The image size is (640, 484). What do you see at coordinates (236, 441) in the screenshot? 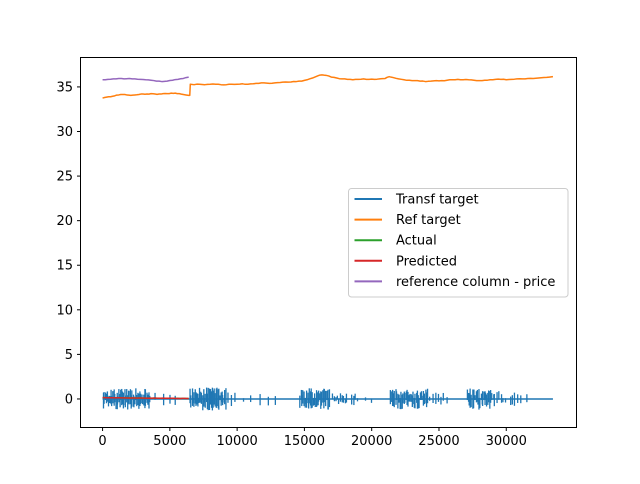
I see `x-tick-label: 10000` at bounding box center [236, 441].